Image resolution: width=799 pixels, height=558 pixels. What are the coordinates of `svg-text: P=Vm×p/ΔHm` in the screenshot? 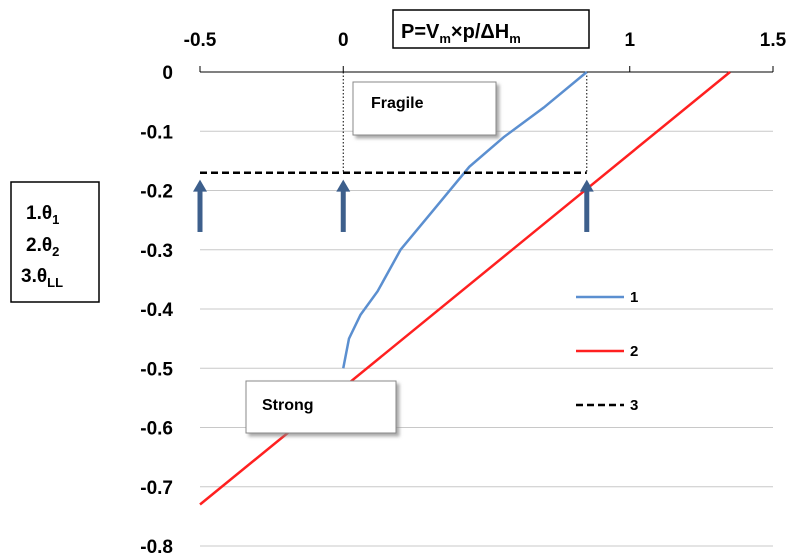 It's located at (461, 33).